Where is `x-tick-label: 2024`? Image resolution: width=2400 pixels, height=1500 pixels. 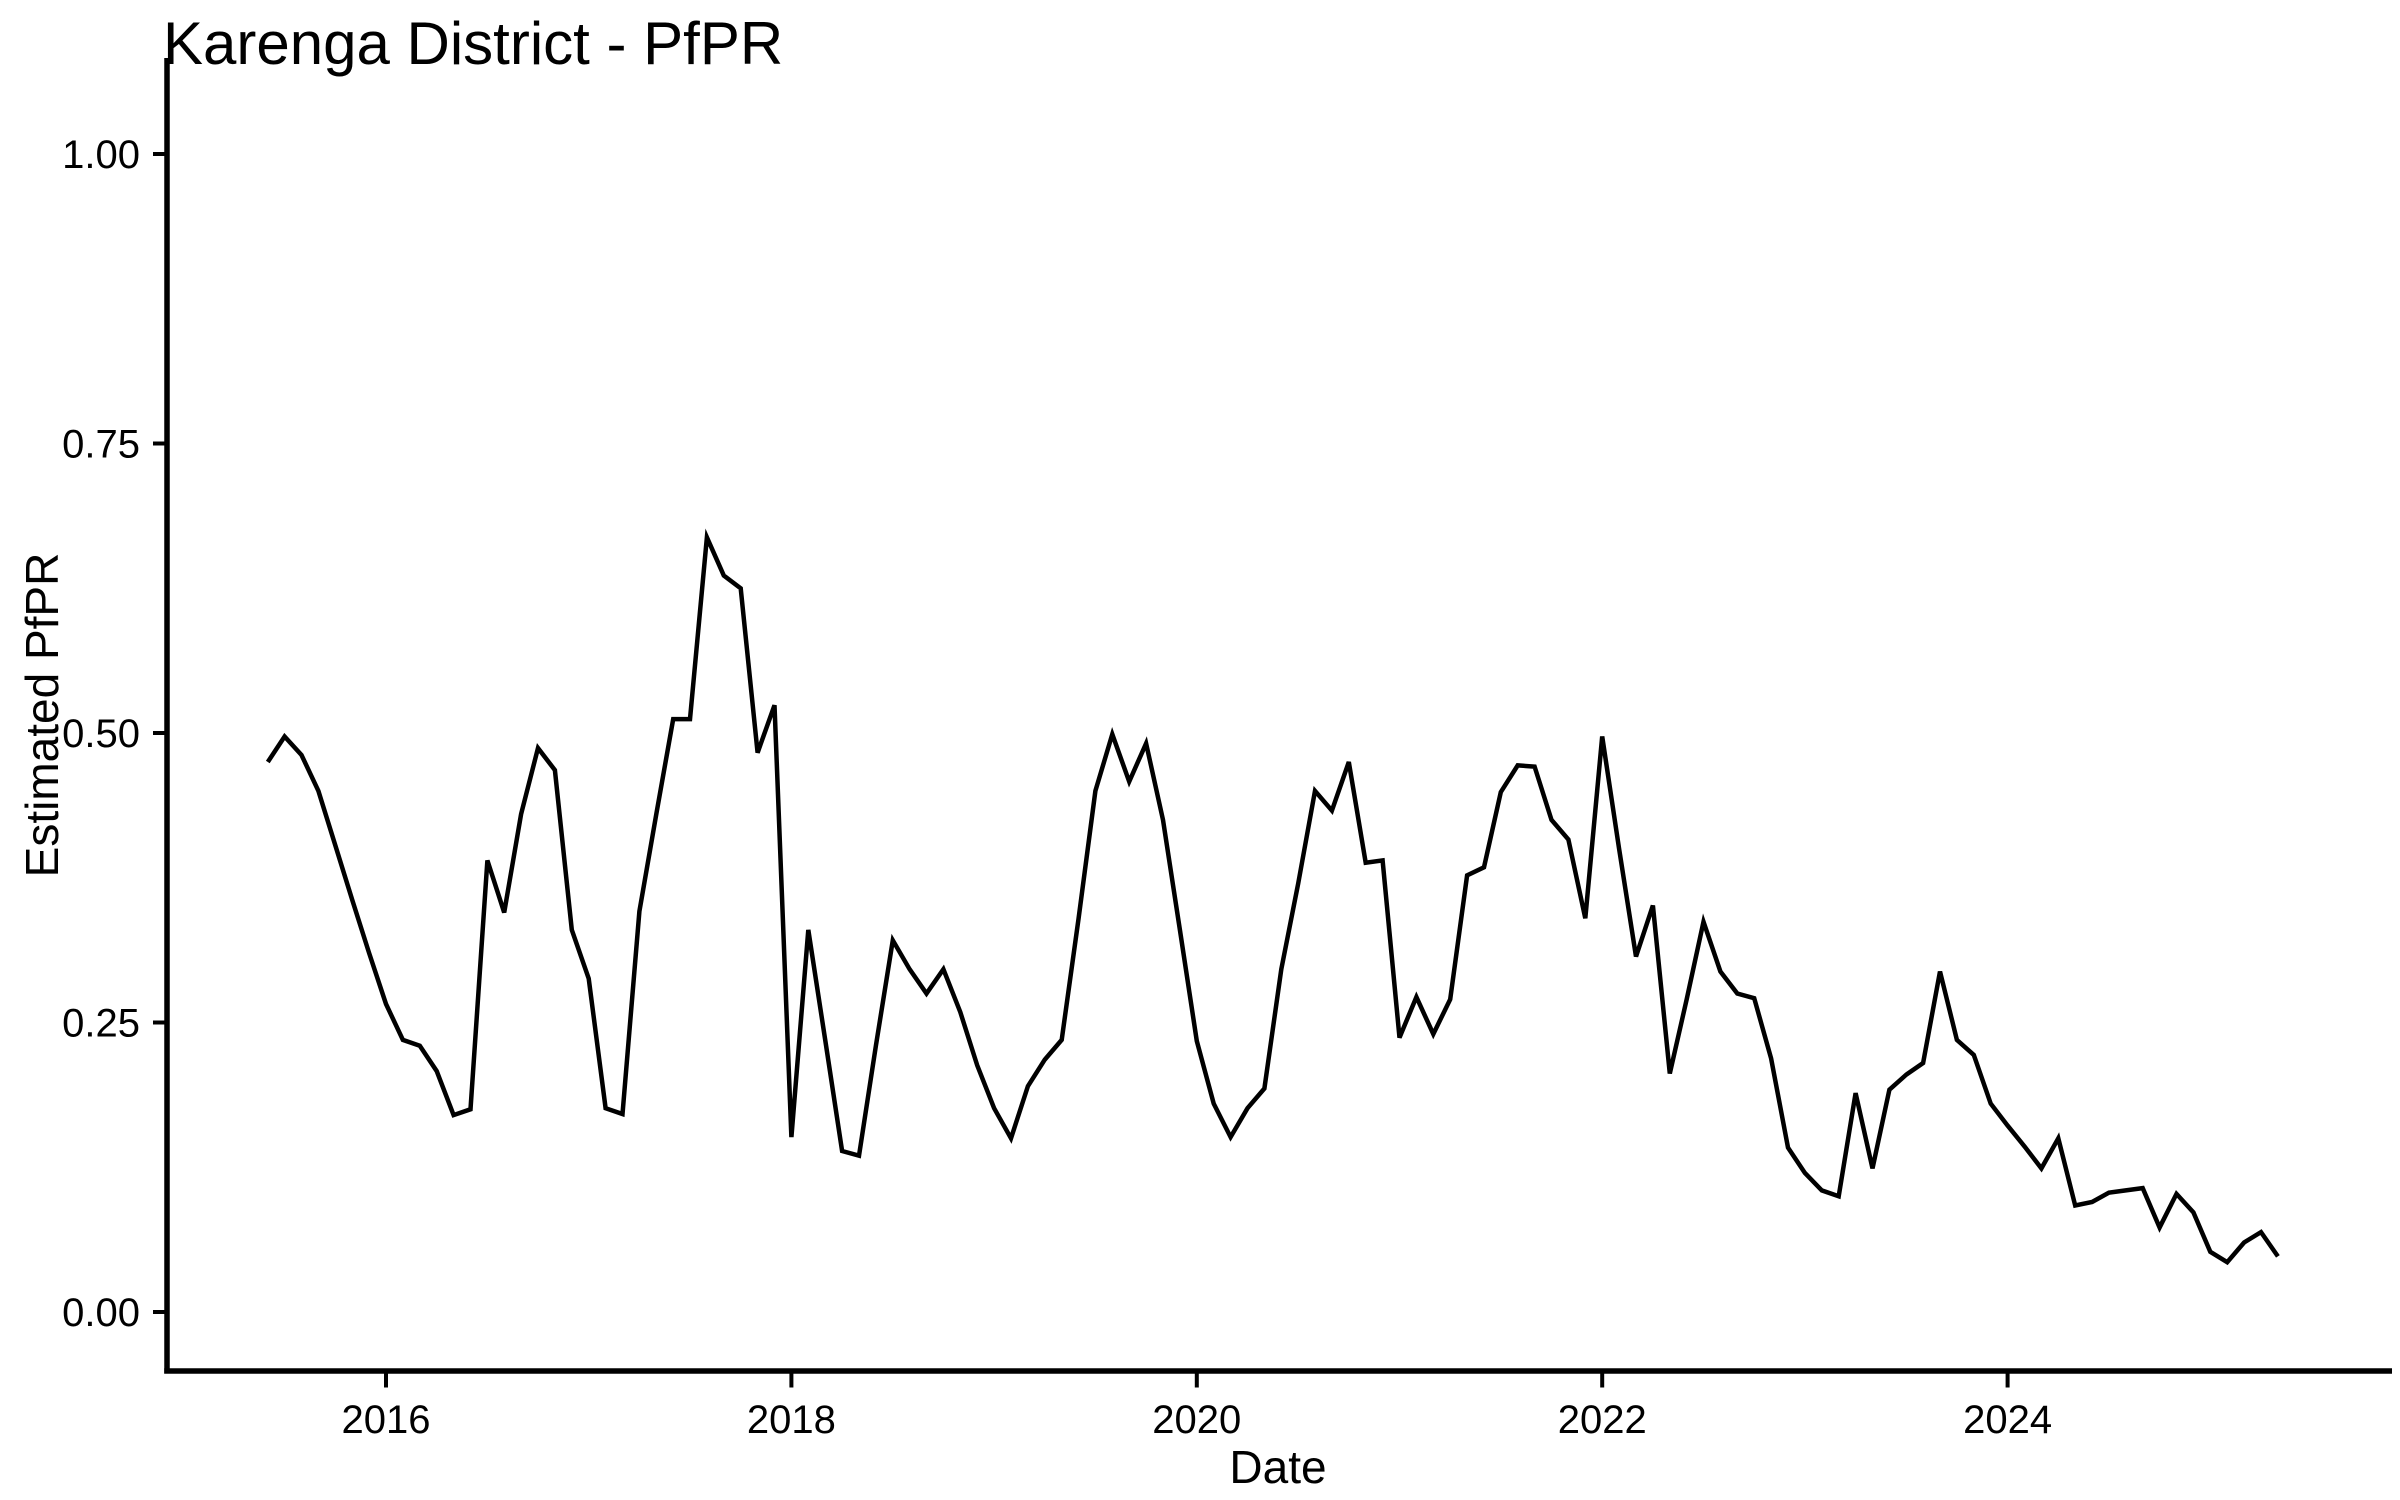
x-tick-label: 2024 is located at coordinates (2007, 1420).